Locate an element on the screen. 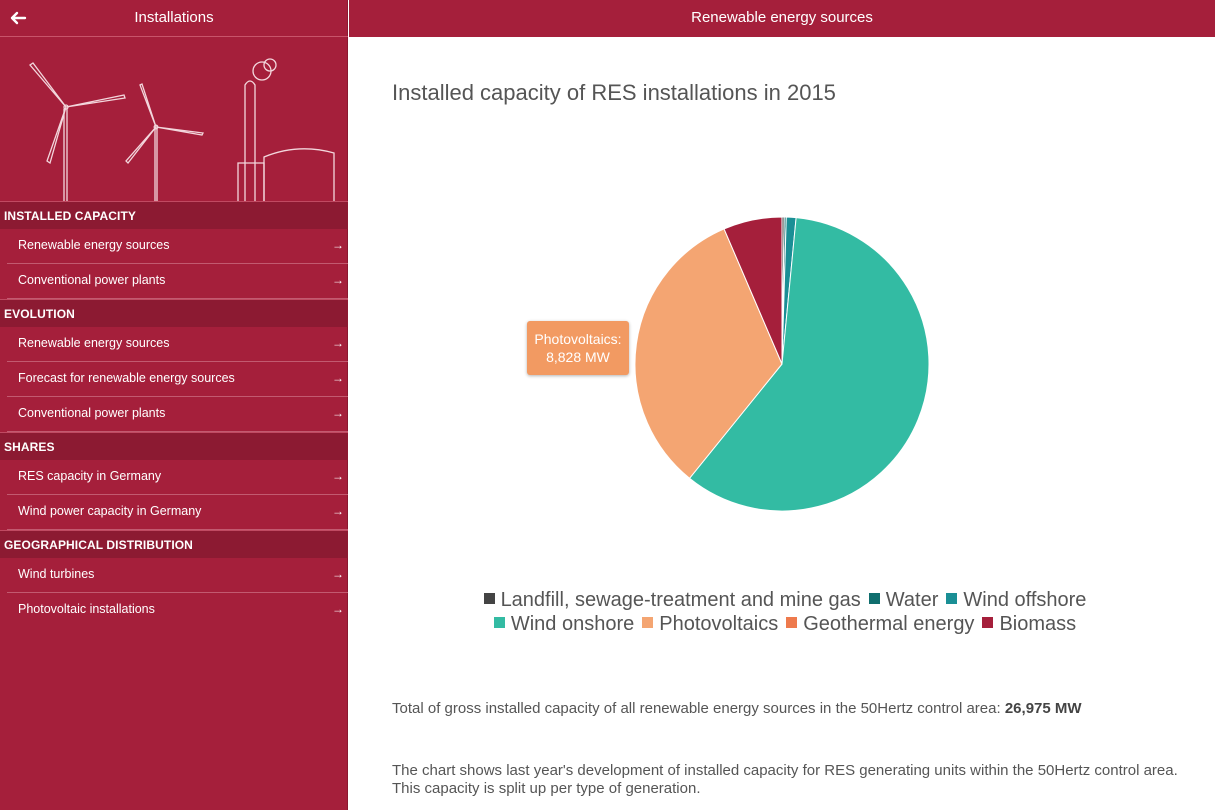 Image resolution: width=1215 pixels, height=810 pixels. sidebar-title: Installations is located at coordinates (174, 17).